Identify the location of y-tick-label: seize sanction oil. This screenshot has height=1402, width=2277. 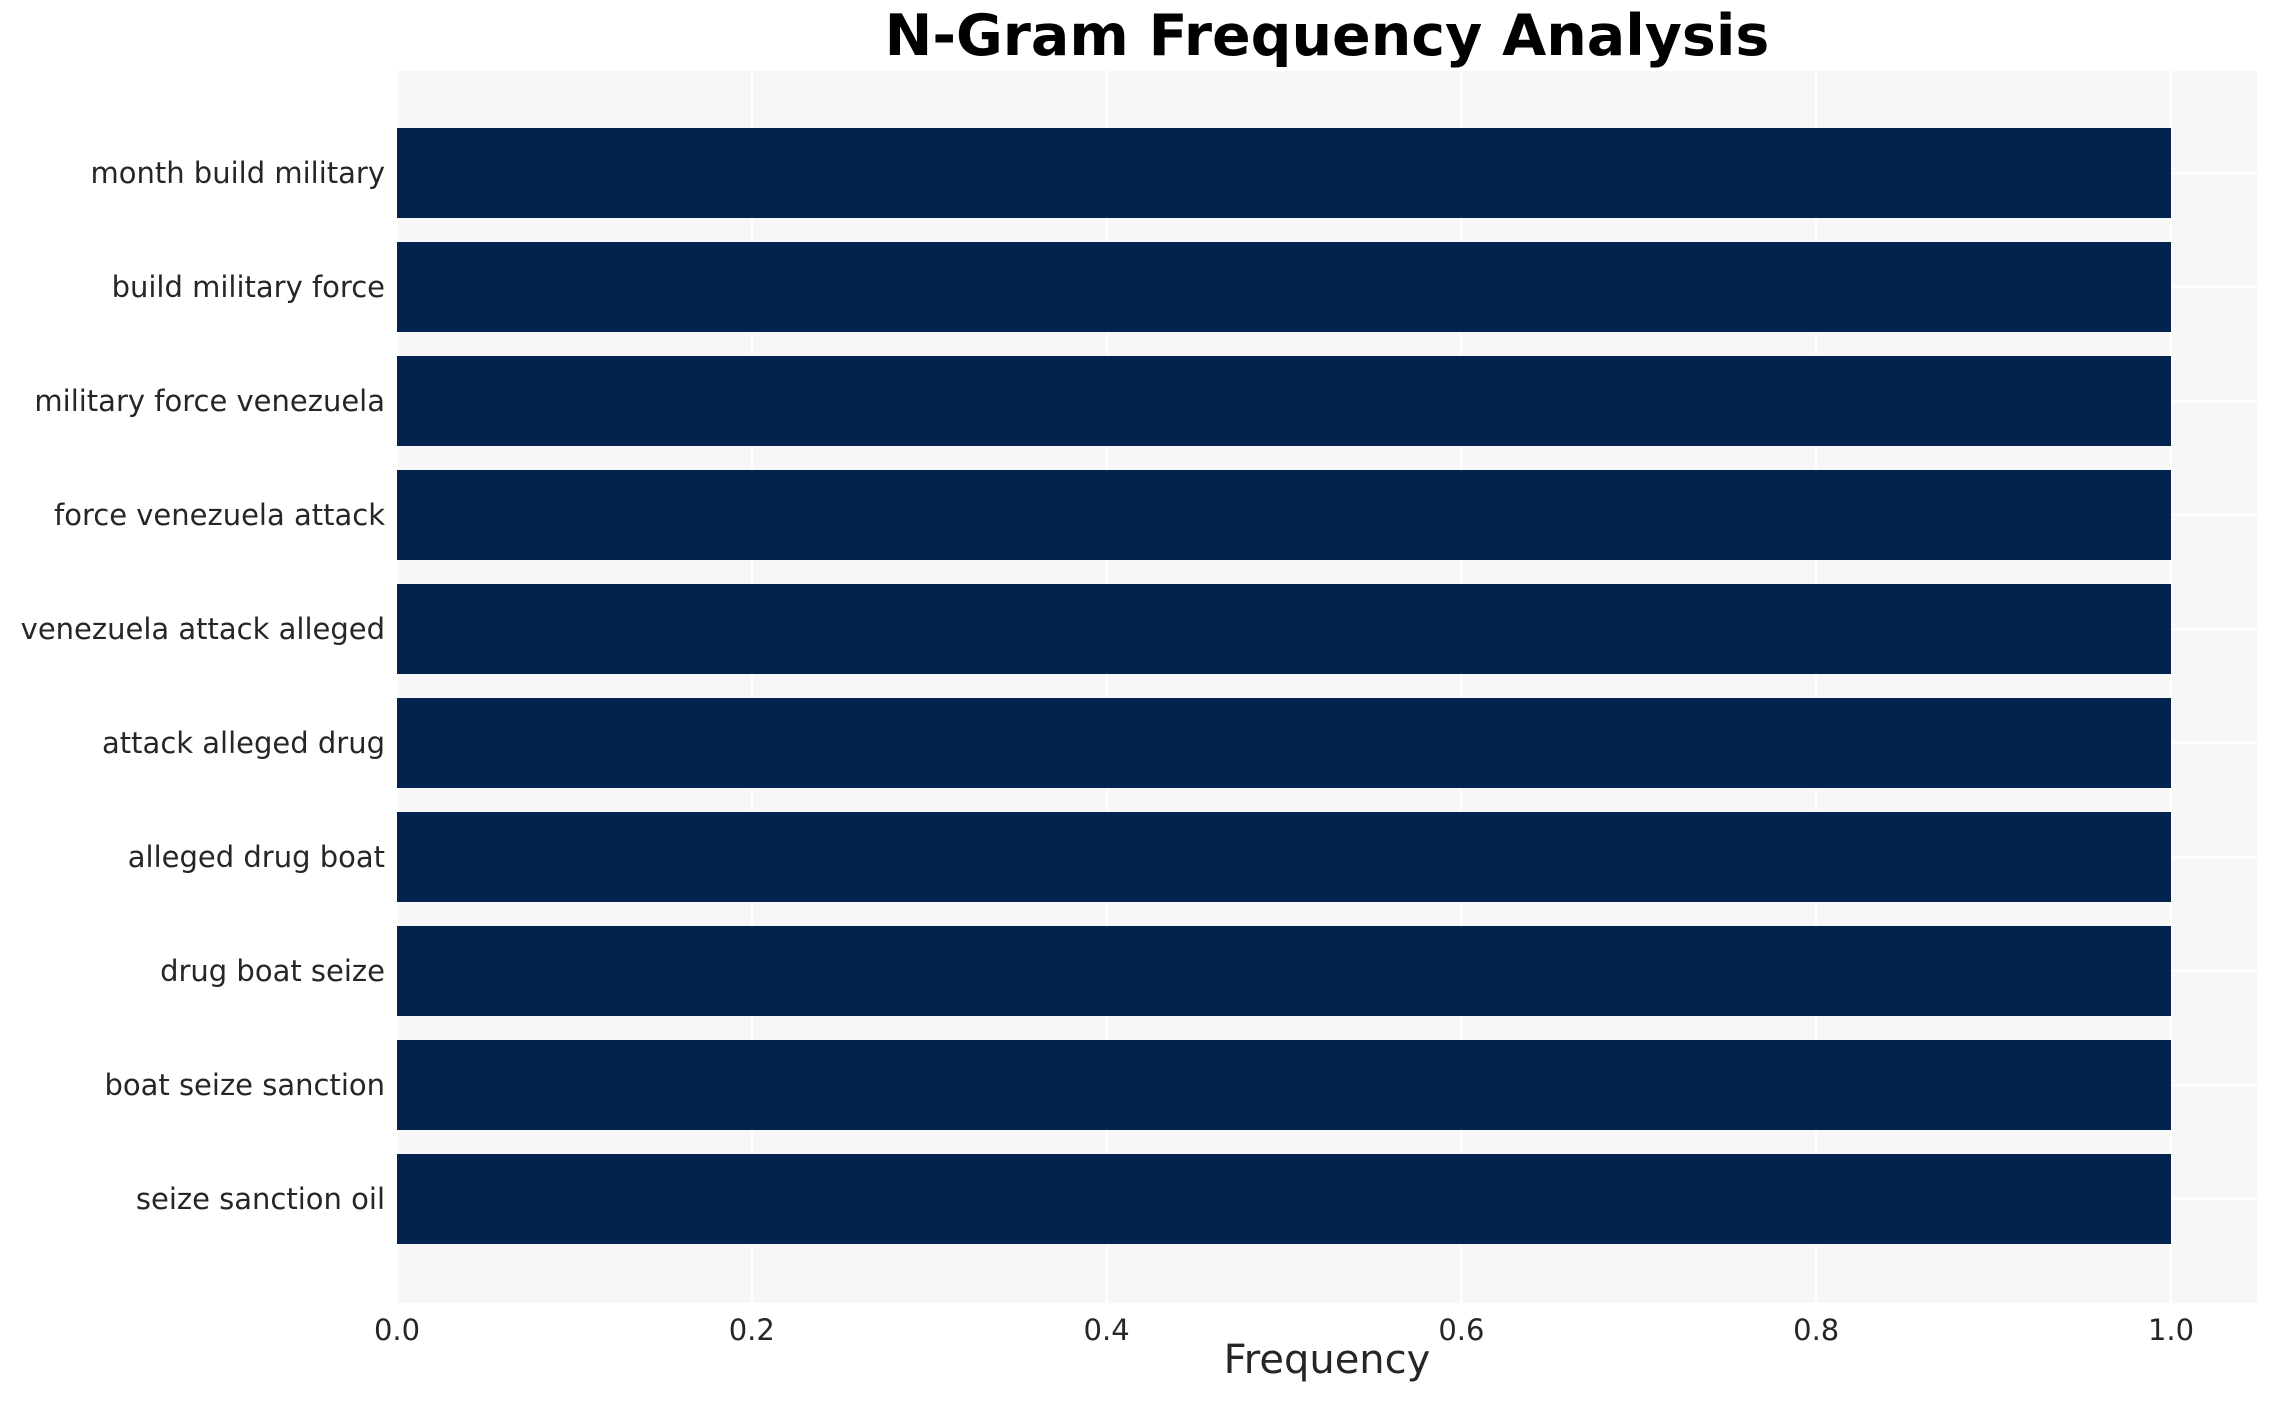
(260, 1199).